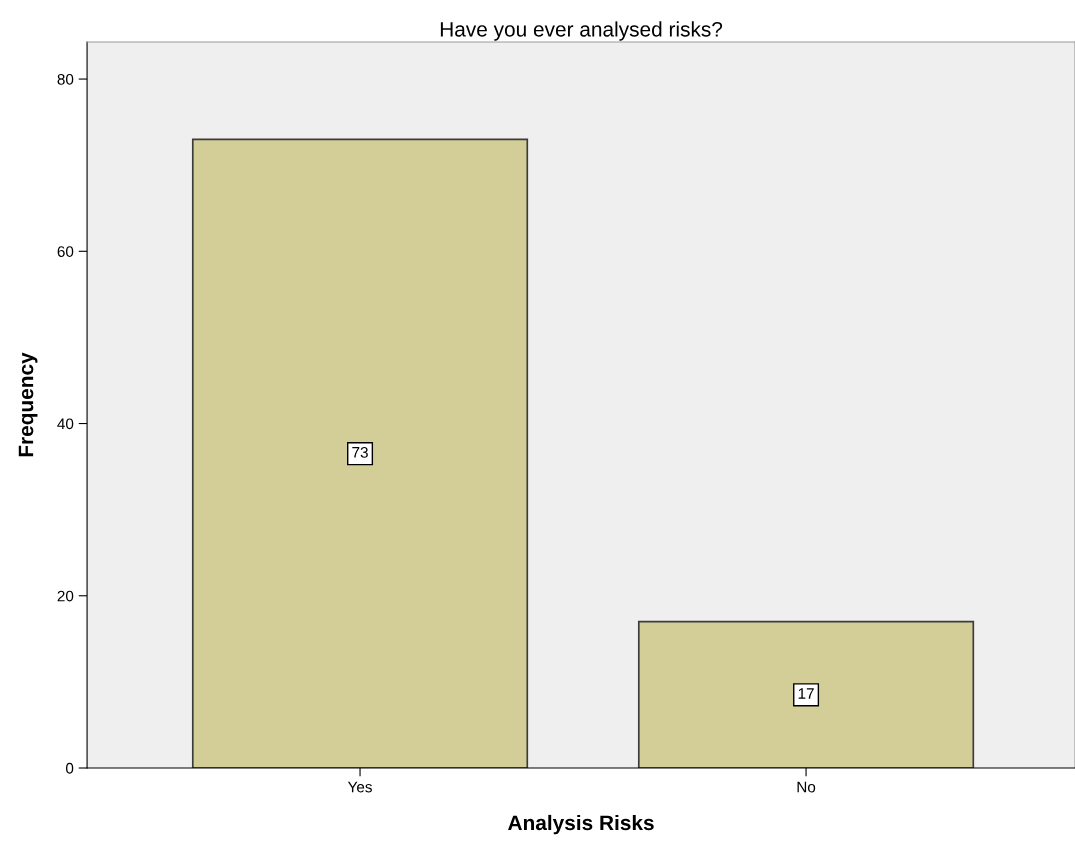 This screenshot has width=1075, height=849. What do you see at coordinates (359, 787) in the screenshot?
I see `x-tick-label: Yes` at bounding box center [359, 787].